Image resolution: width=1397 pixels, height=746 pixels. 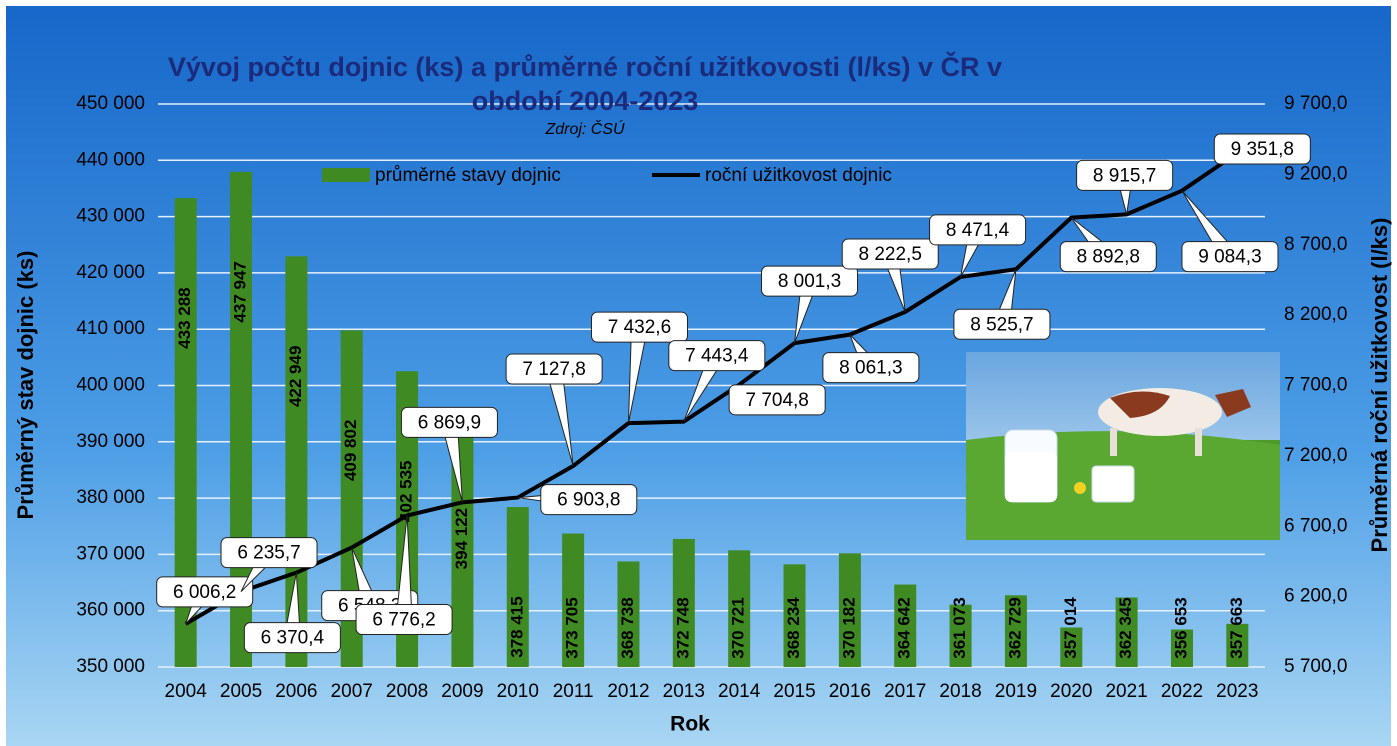 I want to click on y-tick-label: 410 000, so click(x=110, y=328).